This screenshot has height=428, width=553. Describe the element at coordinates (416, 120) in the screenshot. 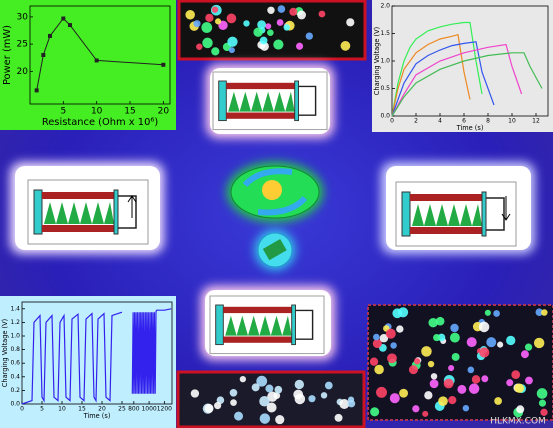

I see `x-tick-label: 2` at that location.